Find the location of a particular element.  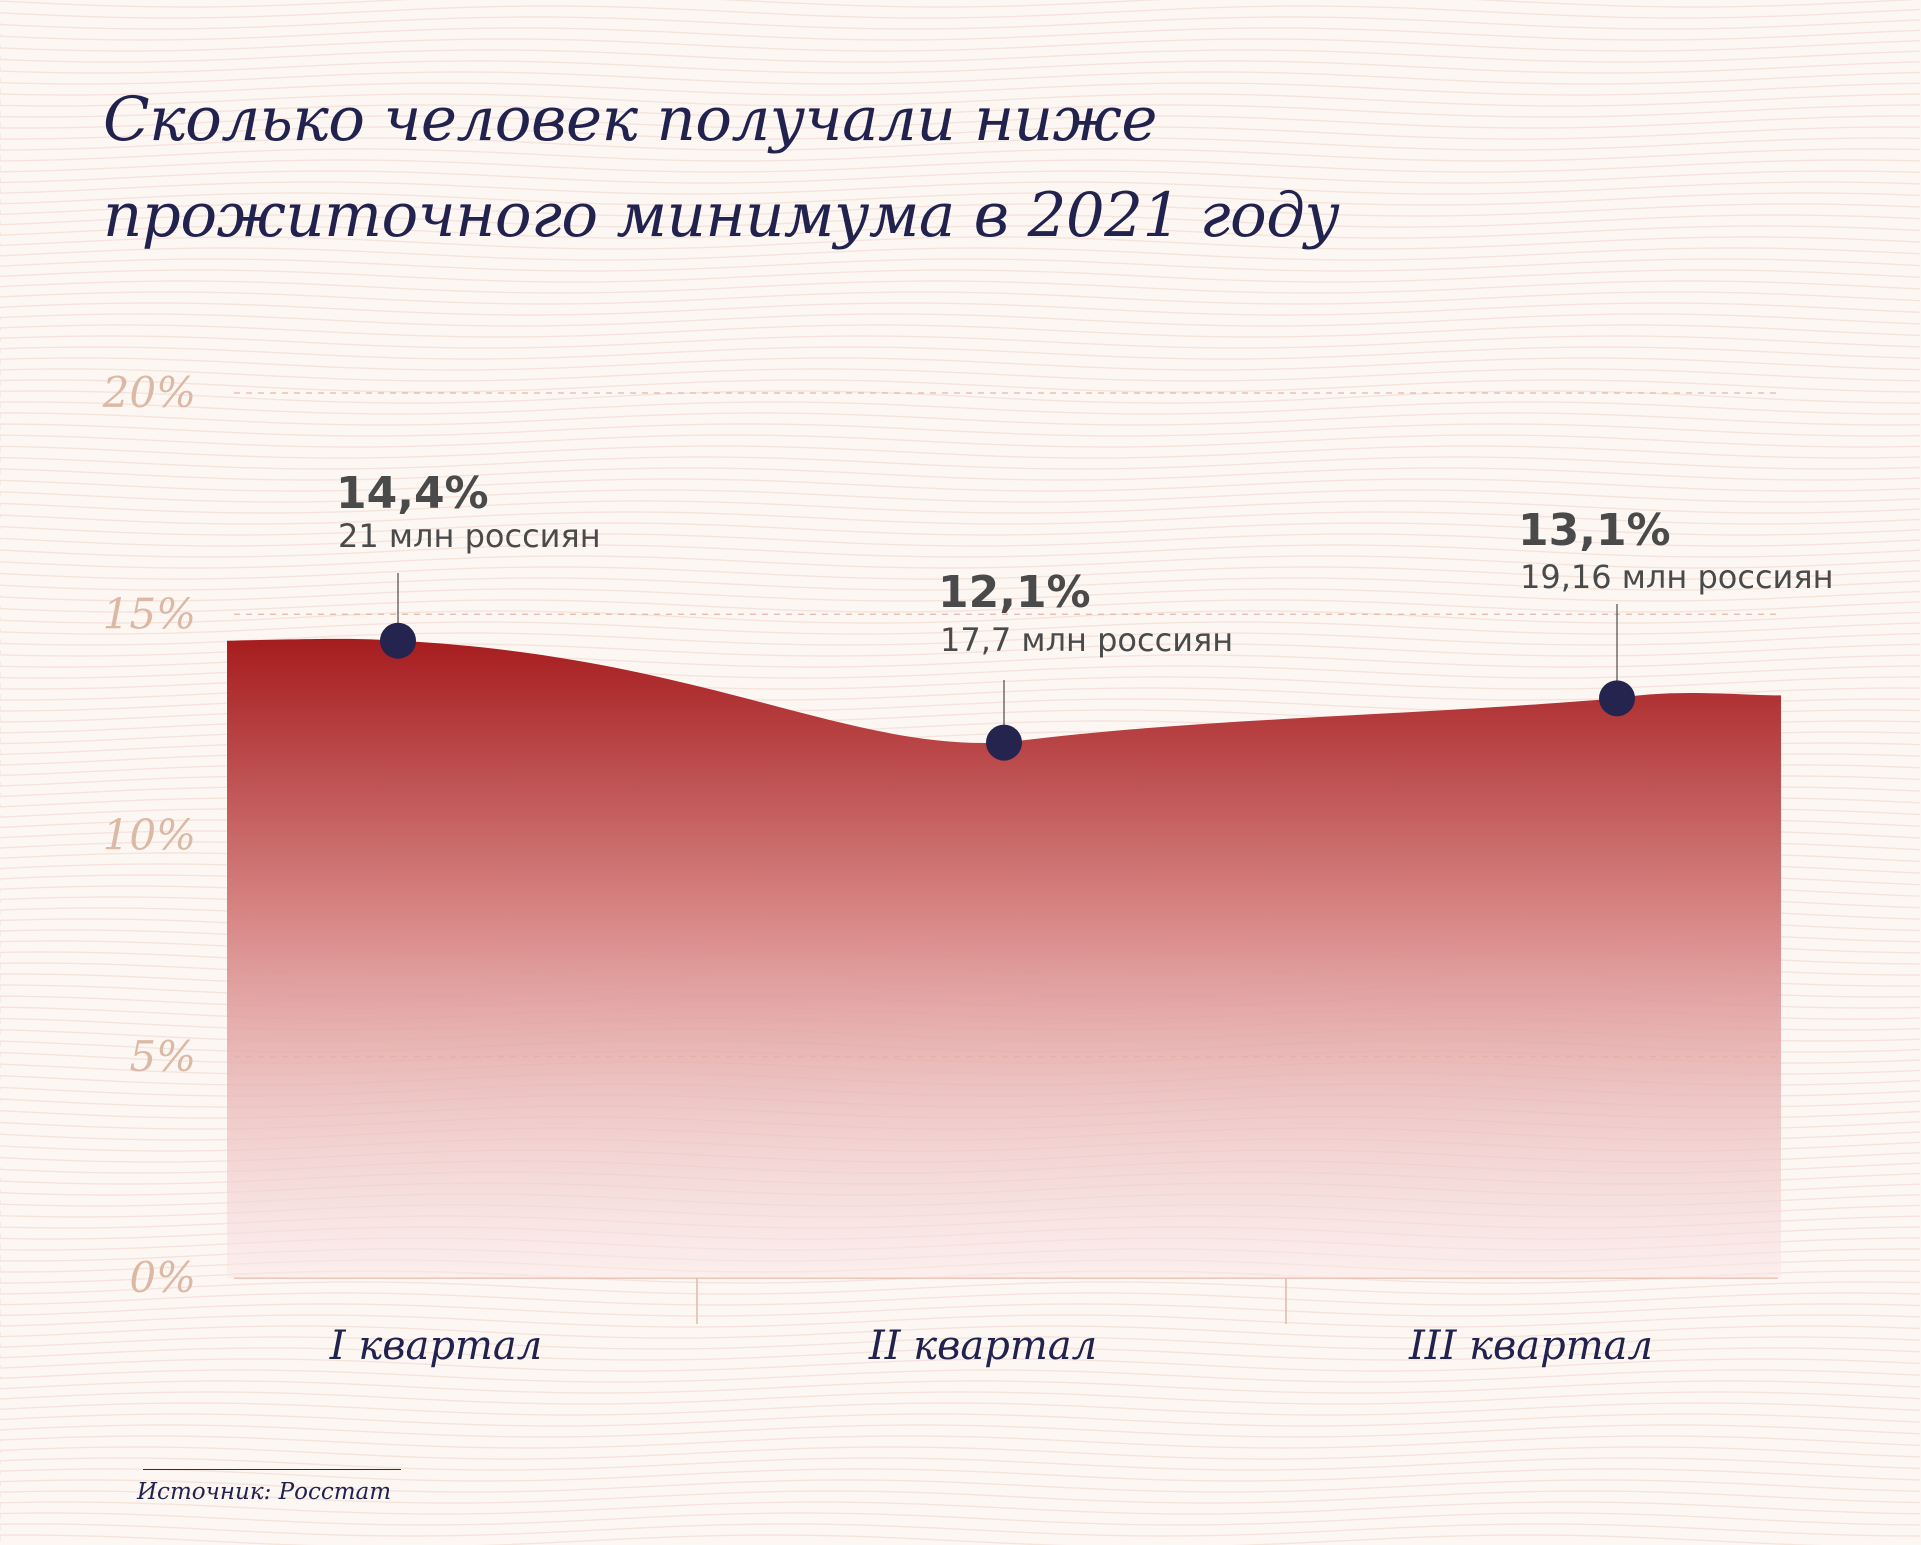

y-axis: 0% 5% 10% 15% 20% is located at coordinates (149, 835).